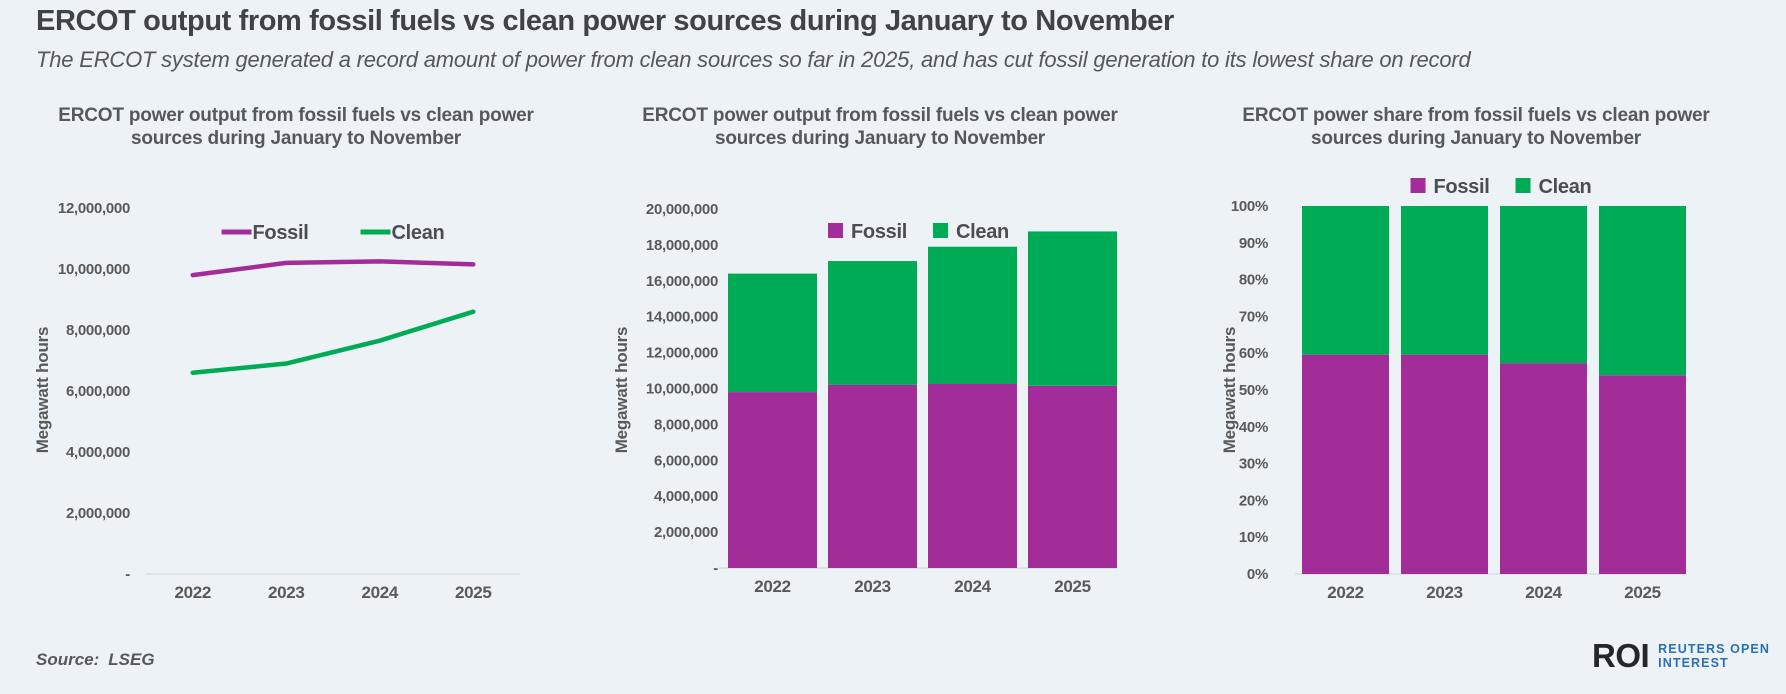  I want to click on y-tick-label: 16,000,000, so click(682, 281).